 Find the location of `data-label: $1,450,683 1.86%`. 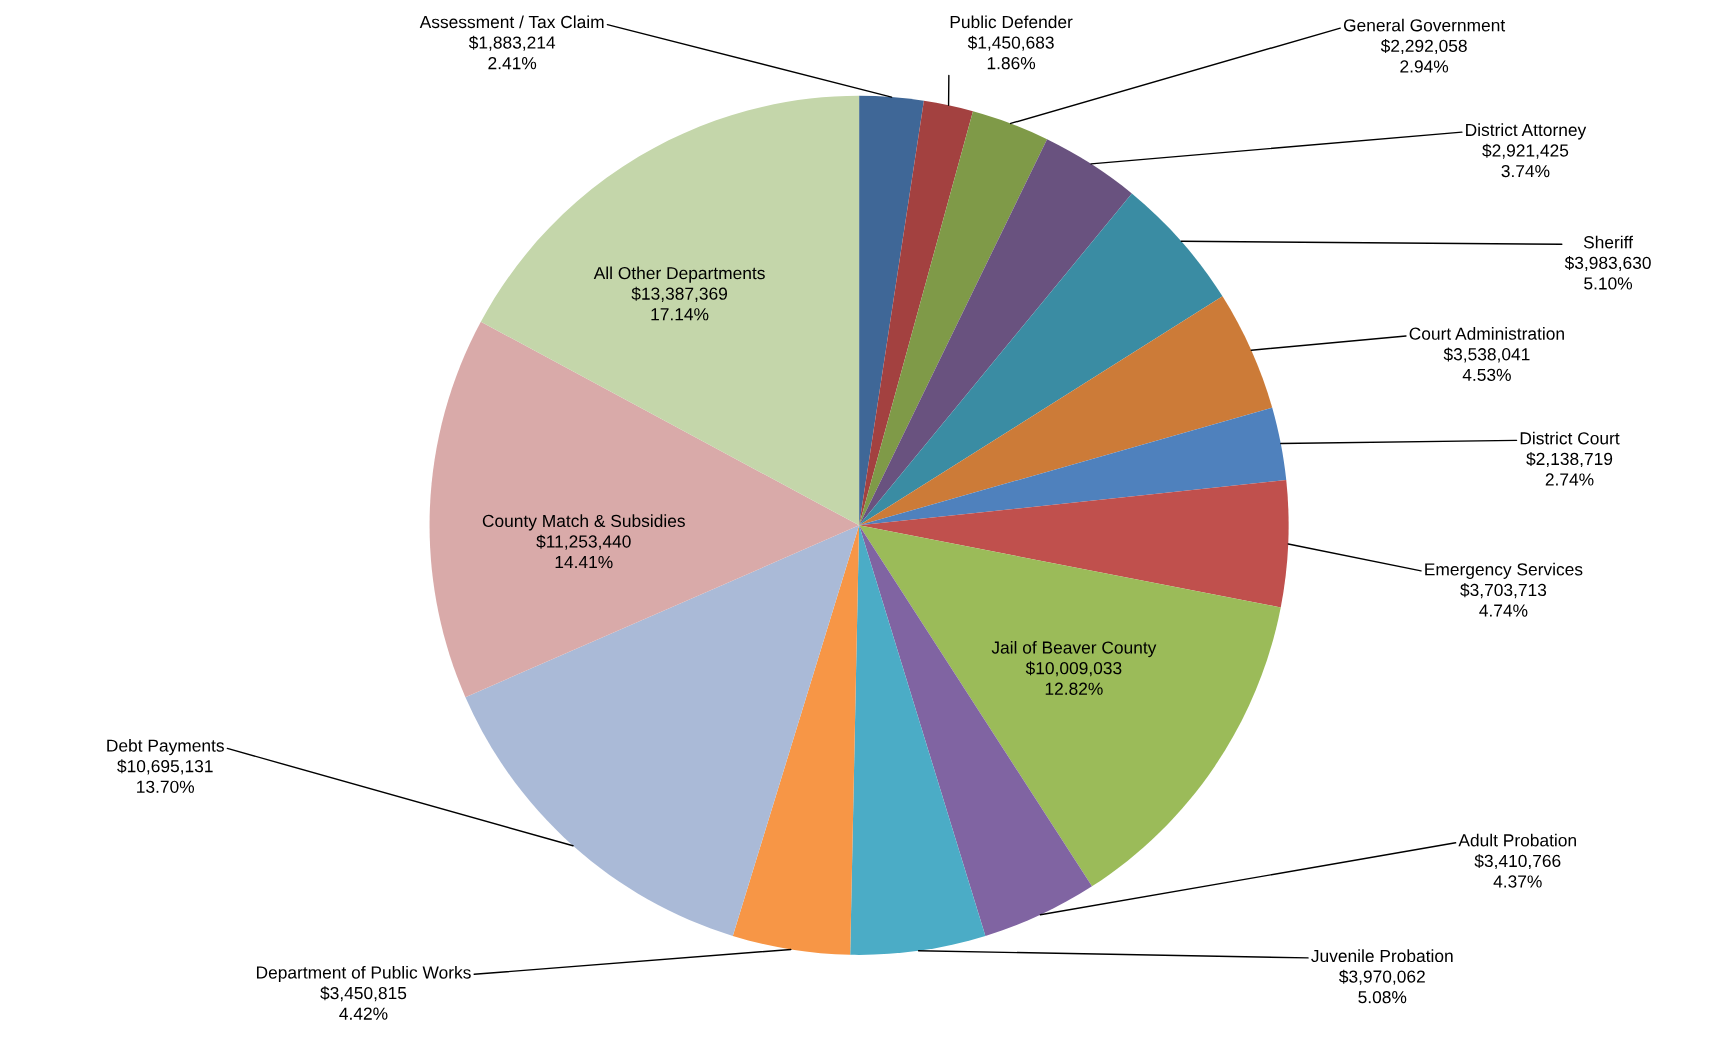

data-label: $1,450,683 1.86% is located at coordinates (1010, 52).